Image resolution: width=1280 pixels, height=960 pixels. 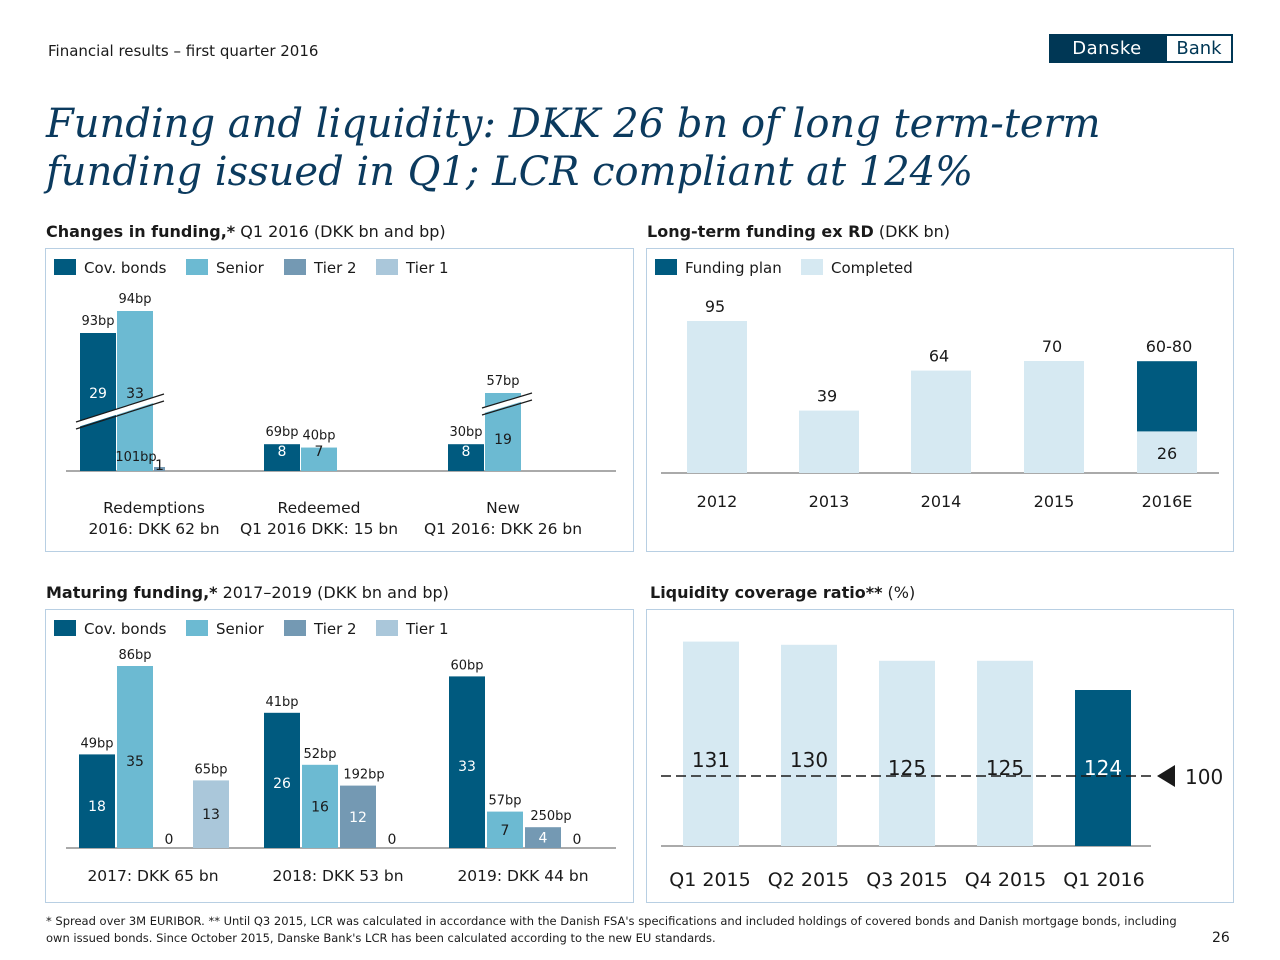 What do you see at coordinates (466, 665) in the screenshot?
I see `spread-label: 60bp` at bounding box center [466, 665].